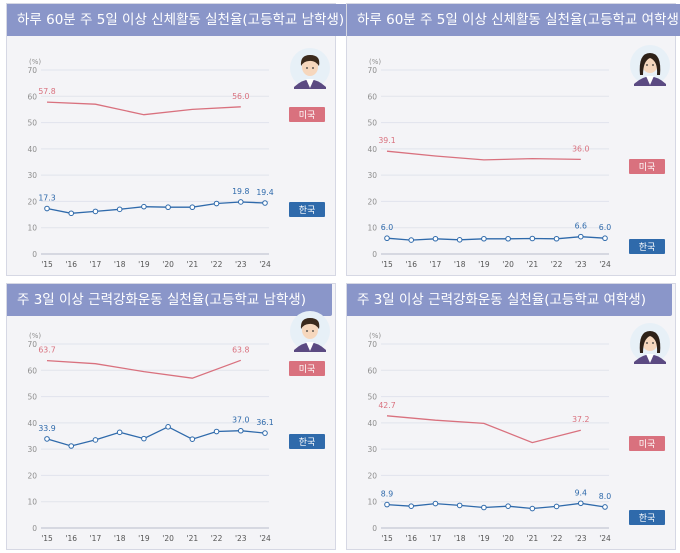 The width and height of the screenshot is (680, 553). I want to click on data-label-us: 39.1, so click(386, 140).